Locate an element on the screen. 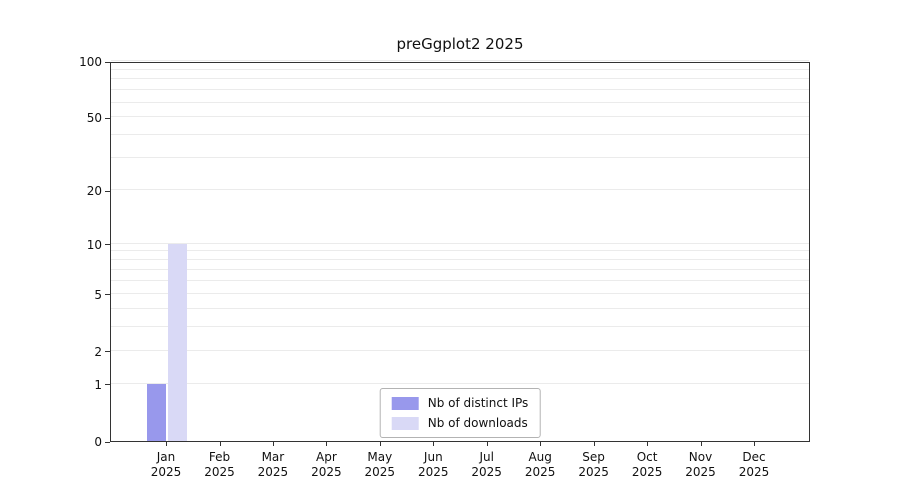 The image size is (900, 500). y-tick-label: 50 is located at coordinates (94, 118).